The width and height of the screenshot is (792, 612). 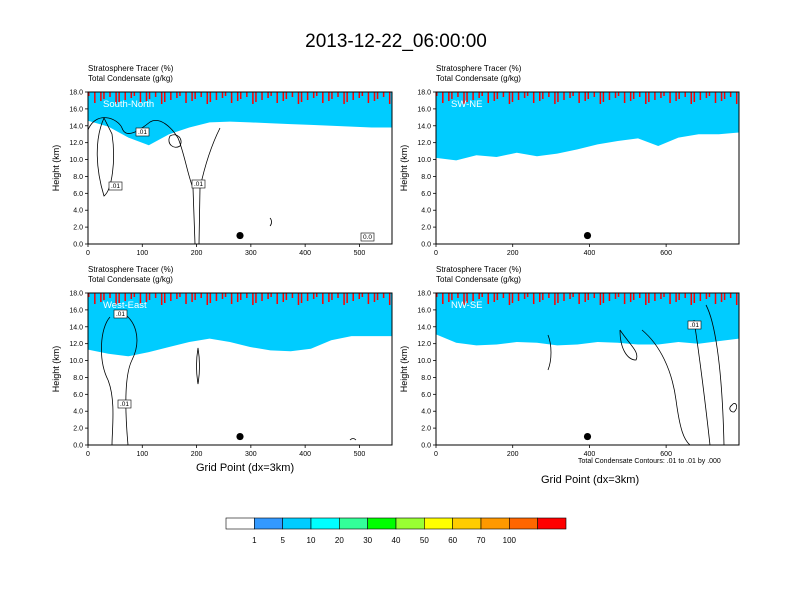 I want to click on plot-frame, so click(x=587, y=369).